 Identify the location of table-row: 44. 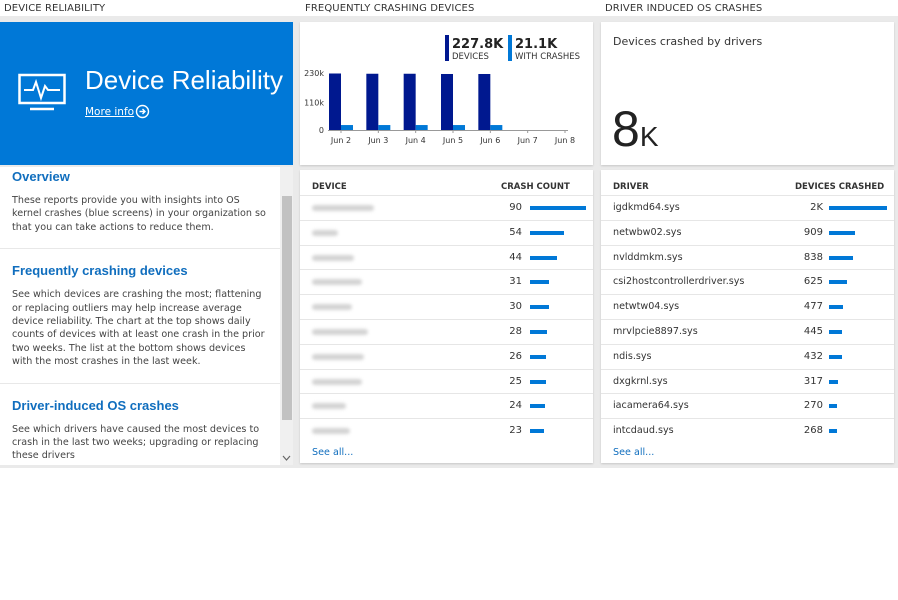
(446, 257).